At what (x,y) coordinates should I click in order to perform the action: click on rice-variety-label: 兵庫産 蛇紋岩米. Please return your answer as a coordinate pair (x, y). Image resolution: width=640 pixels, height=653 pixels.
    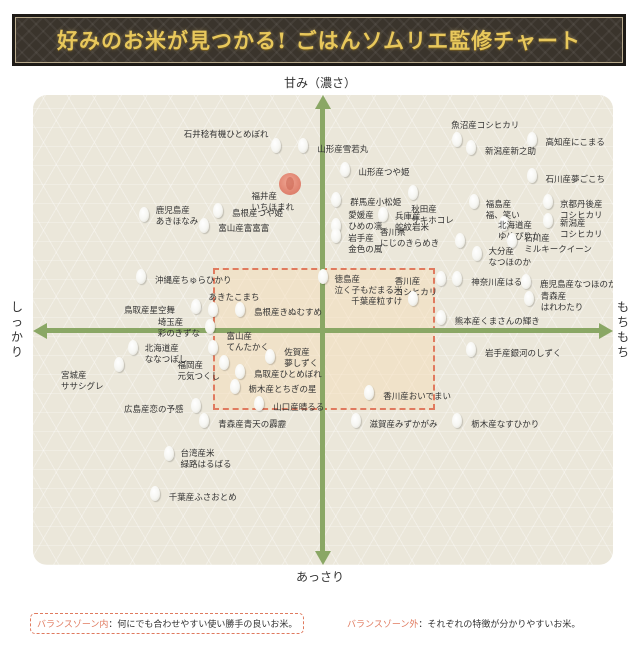
    Looking at the image, I should click on (412, 223).